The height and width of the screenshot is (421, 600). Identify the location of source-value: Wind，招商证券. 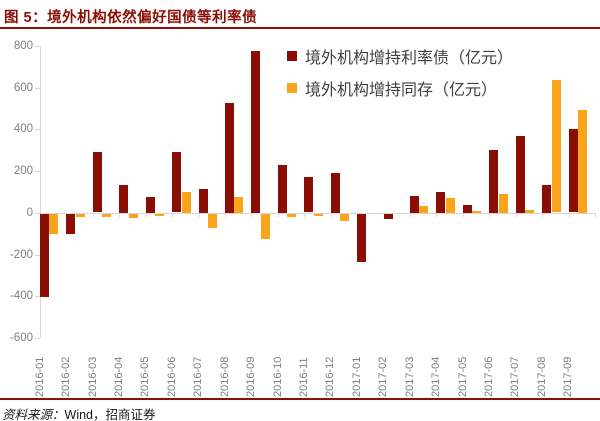
(110, 414).